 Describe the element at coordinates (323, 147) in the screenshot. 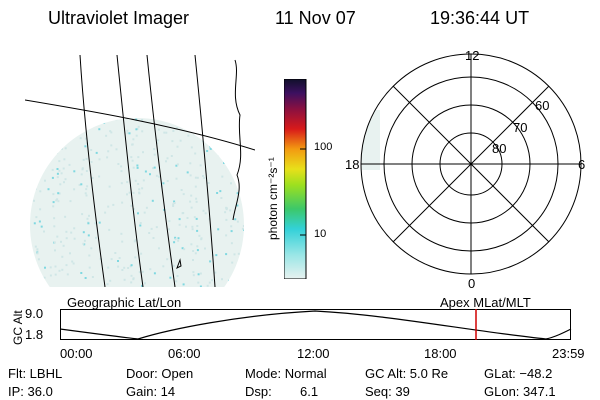

I see `colorbar-tick-100: 100` at that location.